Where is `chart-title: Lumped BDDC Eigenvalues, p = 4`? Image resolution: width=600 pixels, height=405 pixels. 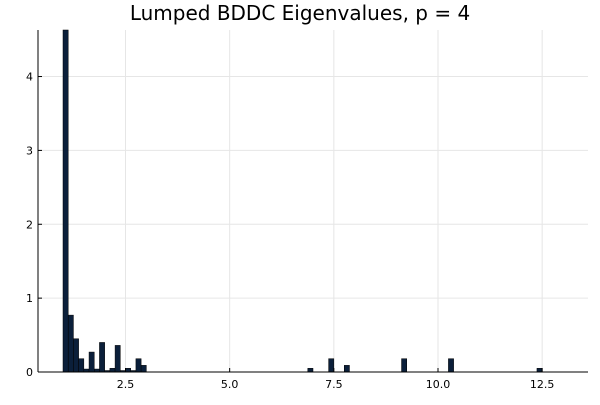
chart-title: Lumped BDDC Eigenvalues, p = 4 is located at coordinates (300, 13).